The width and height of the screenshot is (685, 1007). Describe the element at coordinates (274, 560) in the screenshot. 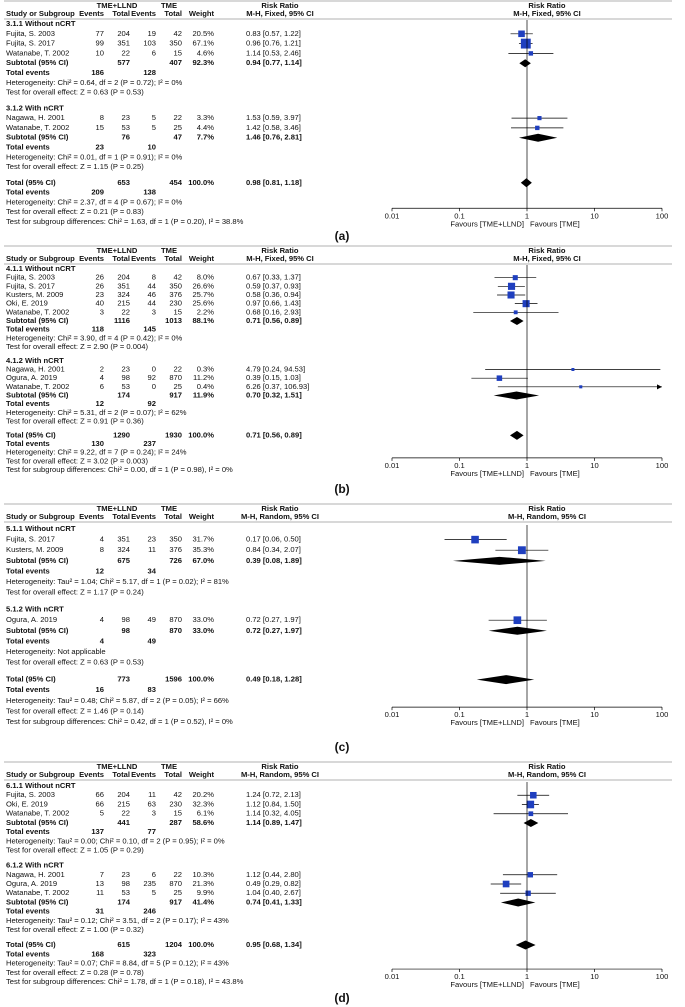

I see `ci-label: 0.39 [0.08, 1.89]` at that location.